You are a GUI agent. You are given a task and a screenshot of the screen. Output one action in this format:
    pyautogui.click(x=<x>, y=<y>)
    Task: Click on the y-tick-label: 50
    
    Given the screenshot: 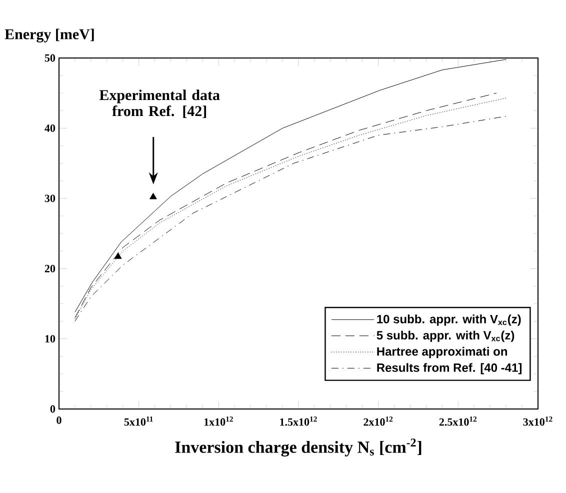 What is the action you would take?
    pyautogui.click(x=50, y=58)
    